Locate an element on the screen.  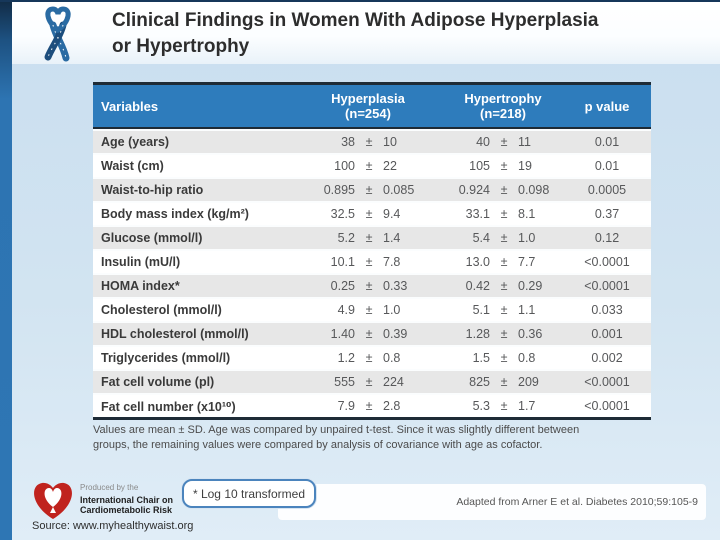
sd-value: 1.1 is located at coordinates (527, 310).